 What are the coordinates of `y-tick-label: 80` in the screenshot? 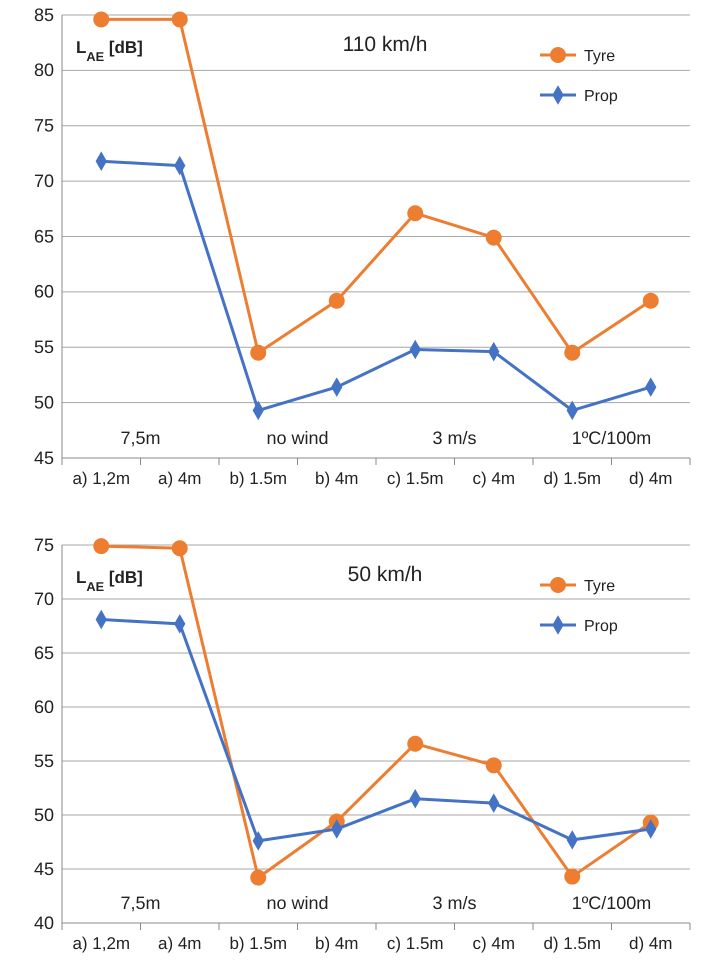 It's located at (44, 70).